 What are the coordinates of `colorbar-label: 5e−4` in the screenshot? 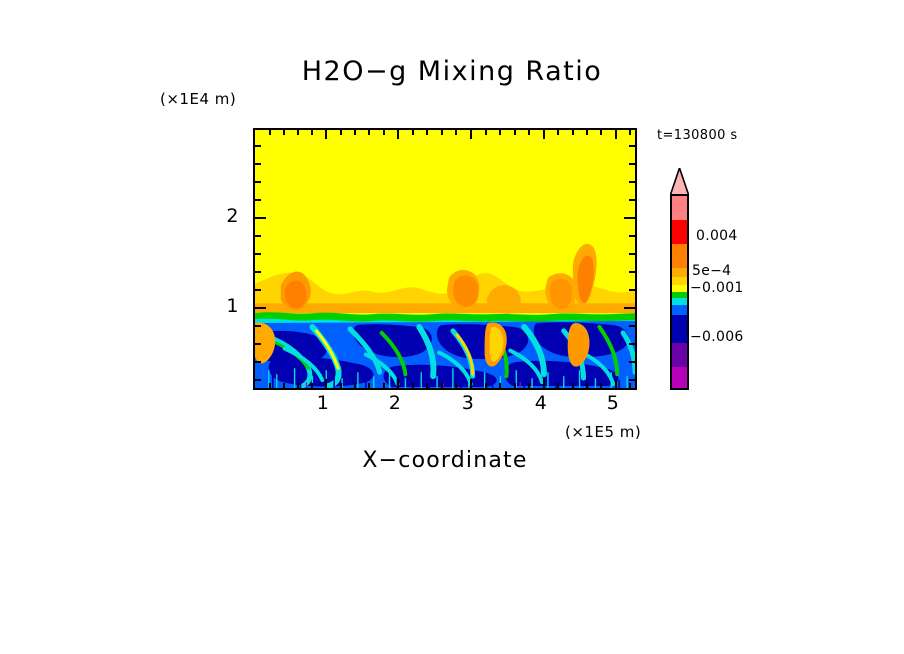 It's located at (712, 271).